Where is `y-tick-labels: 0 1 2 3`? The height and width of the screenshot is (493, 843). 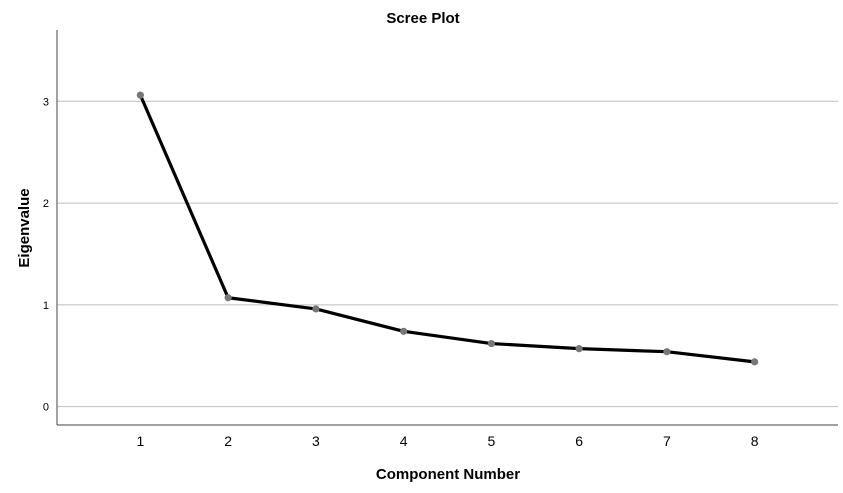
y-tick-labels: 0 1 2 3 is located at coordinates (46, 254).